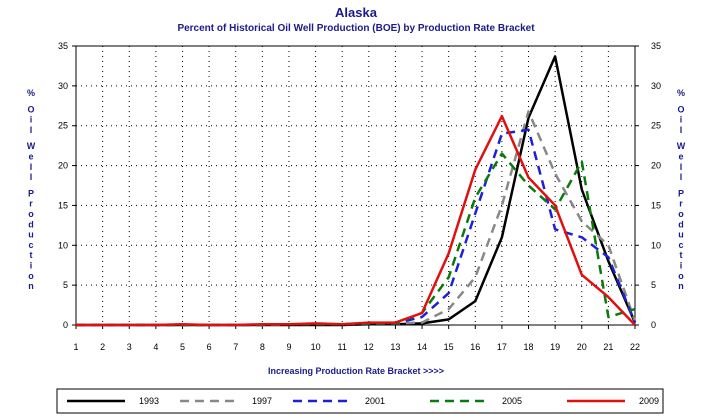 This screenshot has width=712, height=418. Describe the element at coordinates (102, 347) in the screenshot. I see `x-tick-label: 2` at that location.